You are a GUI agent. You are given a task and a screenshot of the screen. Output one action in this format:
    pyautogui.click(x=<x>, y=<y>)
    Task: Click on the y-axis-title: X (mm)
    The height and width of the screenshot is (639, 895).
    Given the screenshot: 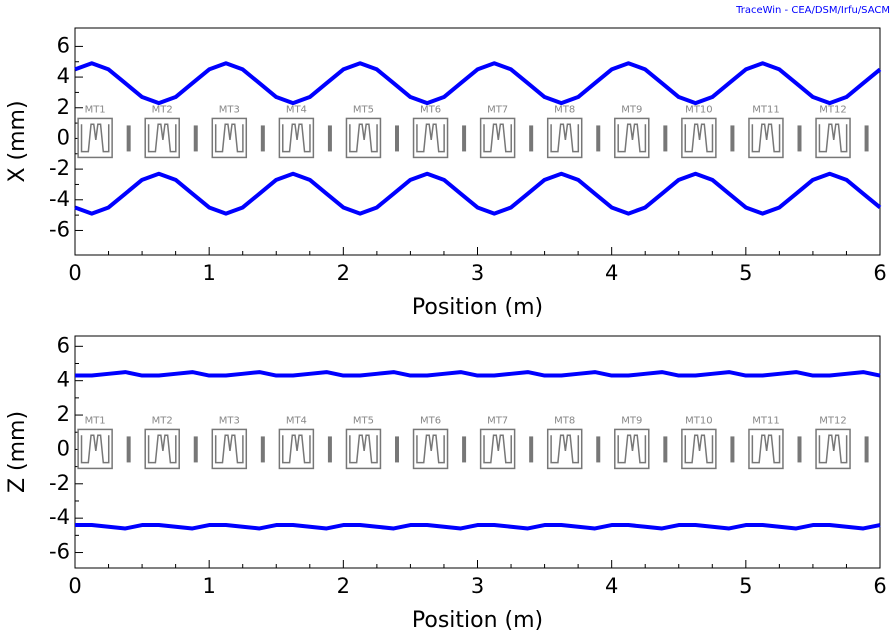 What is the action you would take?
    pyautogui.click(x=17, y=141)
    